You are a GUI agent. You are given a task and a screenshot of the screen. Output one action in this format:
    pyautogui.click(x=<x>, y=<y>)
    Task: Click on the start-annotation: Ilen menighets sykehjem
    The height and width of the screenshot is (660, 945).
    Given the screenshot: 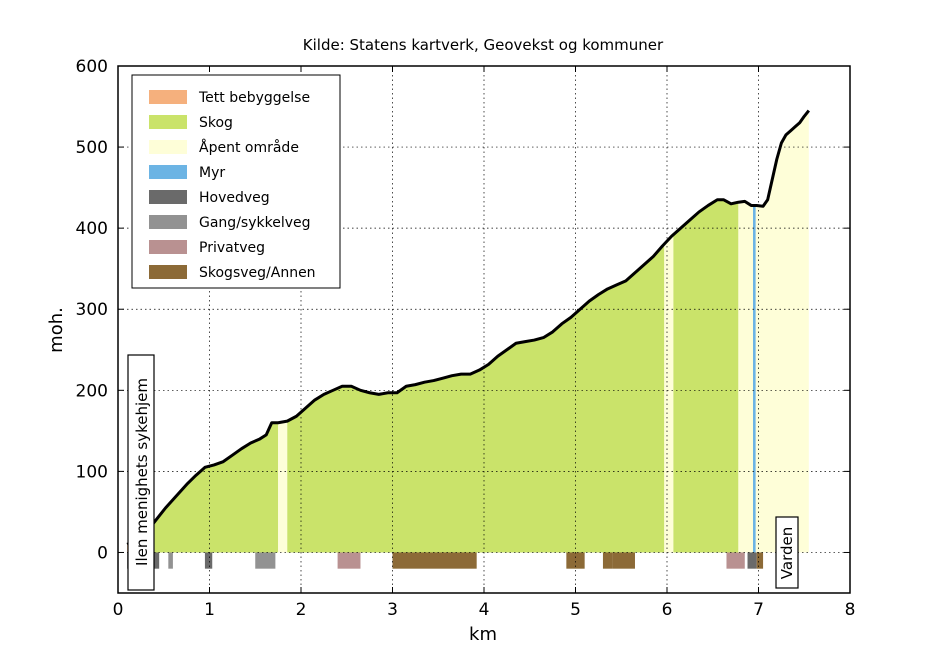 What is the action you would take?
    pyautogui.click(x=141, y=472)
    